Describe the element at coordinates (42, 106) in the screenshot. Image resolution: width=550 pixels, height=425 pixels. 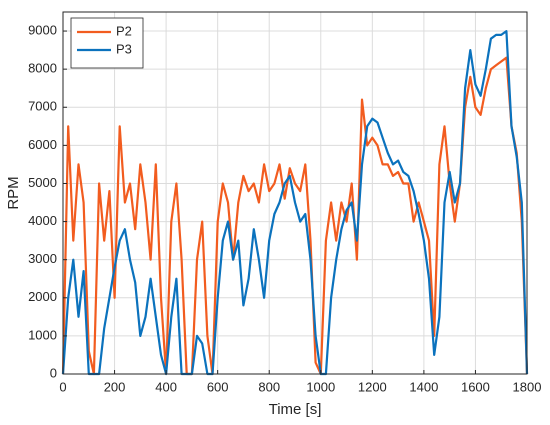
I see `y-tick-label: 7000` at that location.